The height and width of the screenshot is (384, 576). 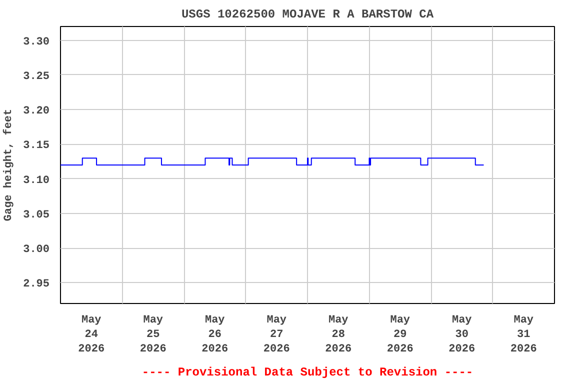 What do you see at coordinates (276, 335) in the screenshot?
I see `x-tick-label: May 27 2026` at bounding box center [276, 335].